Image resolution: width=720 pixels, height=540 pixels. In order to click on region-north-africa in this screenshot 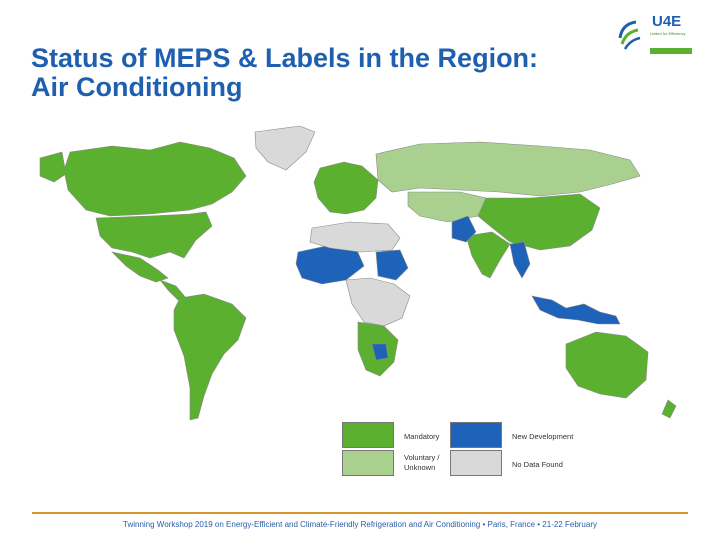, I will do `click(355, 237)`.